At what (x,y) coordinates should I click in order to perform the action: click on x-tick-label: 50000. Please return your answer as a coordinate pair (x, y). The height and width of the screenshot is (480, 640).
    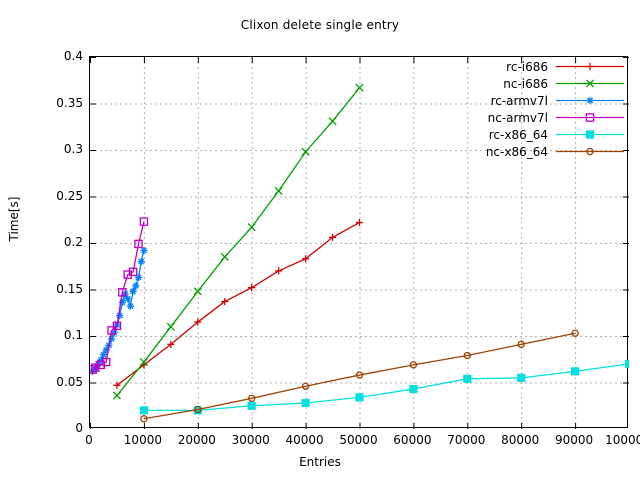
    Looking at the image, I should click on (358, 440).